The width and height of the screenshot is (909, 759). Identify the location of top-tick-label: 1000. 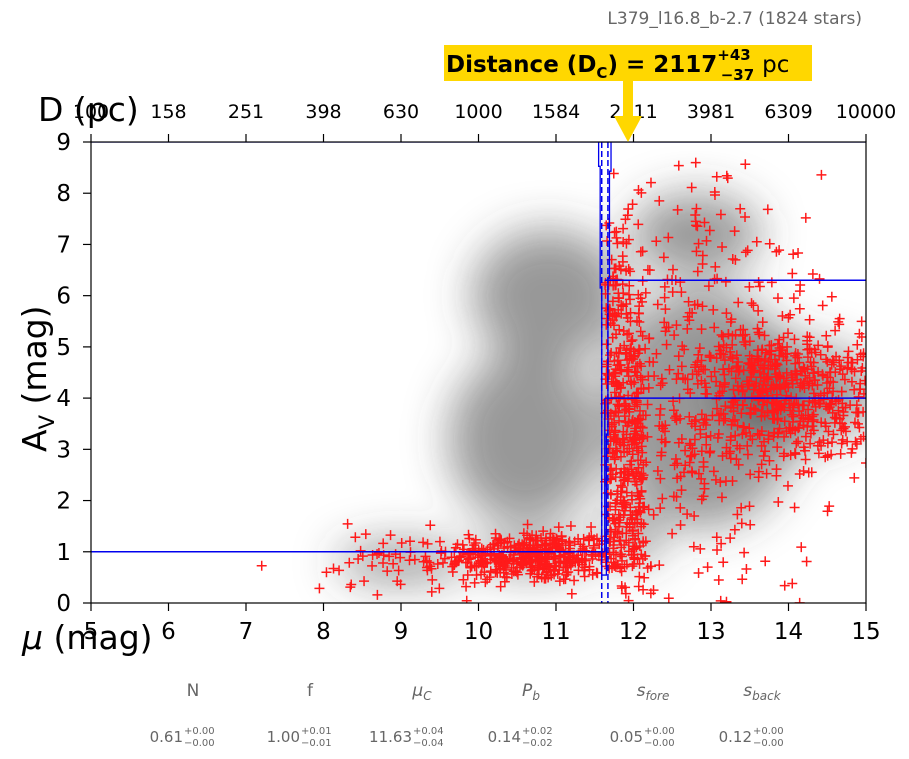
(478, 112).